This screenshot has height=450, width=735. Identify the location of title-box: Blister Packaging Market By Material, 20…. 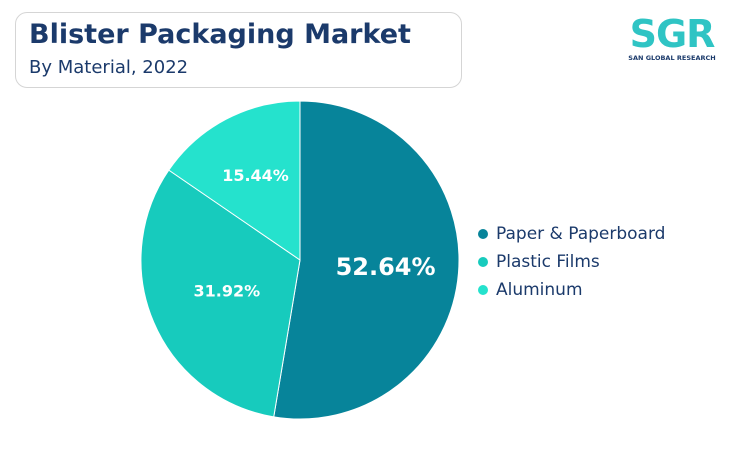
(238, 50).